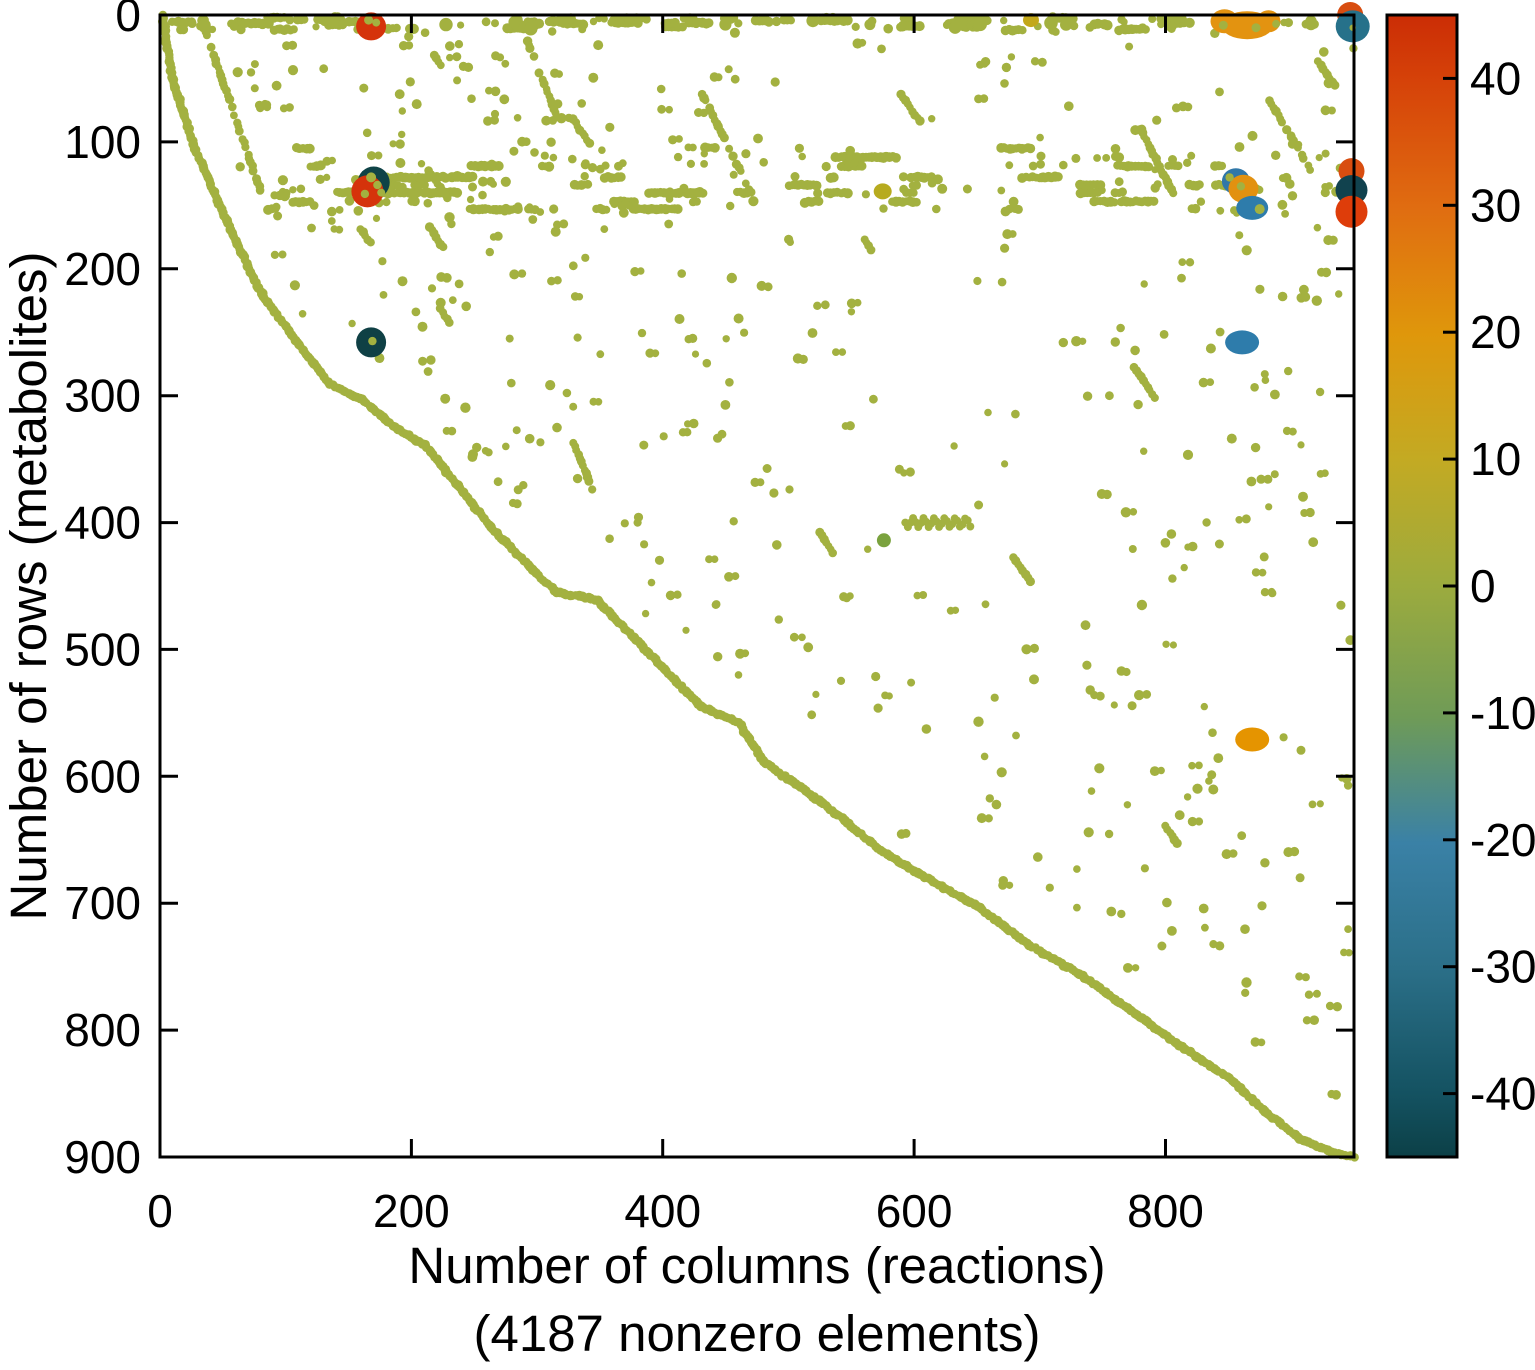  Describe the element at coordinates (128, 20) in the screenshot. I see `y-tick-label: 0` at that location.